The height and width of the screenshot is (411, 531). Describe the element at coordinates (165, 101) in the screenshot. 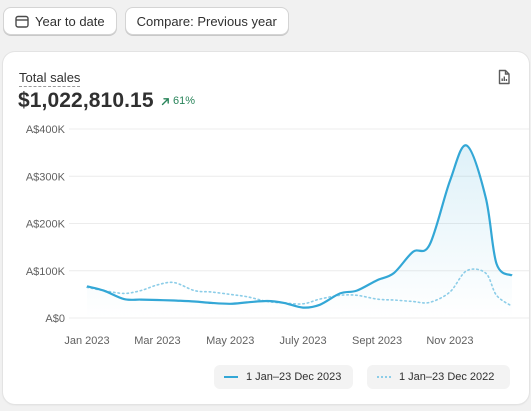

I see `arrow-up-right-icon` at that location.